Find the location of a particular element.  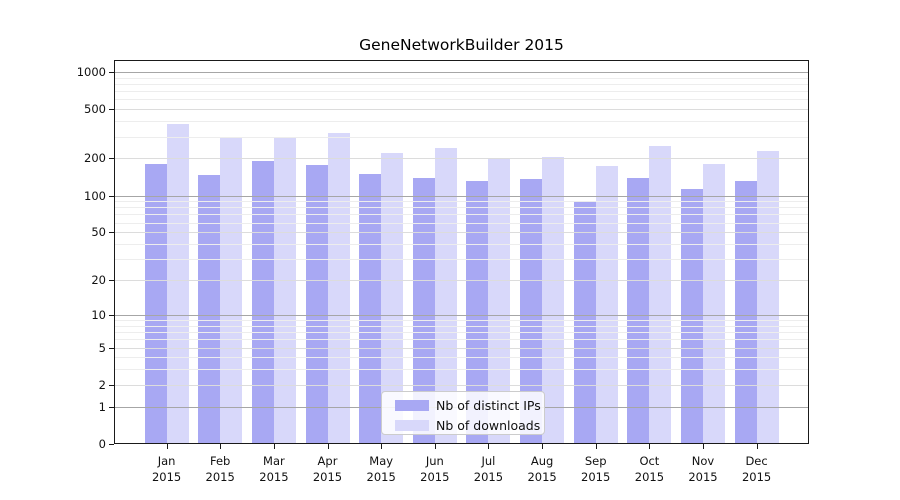

x-tick-label-month: Nov is located at coordinates (703, 461).